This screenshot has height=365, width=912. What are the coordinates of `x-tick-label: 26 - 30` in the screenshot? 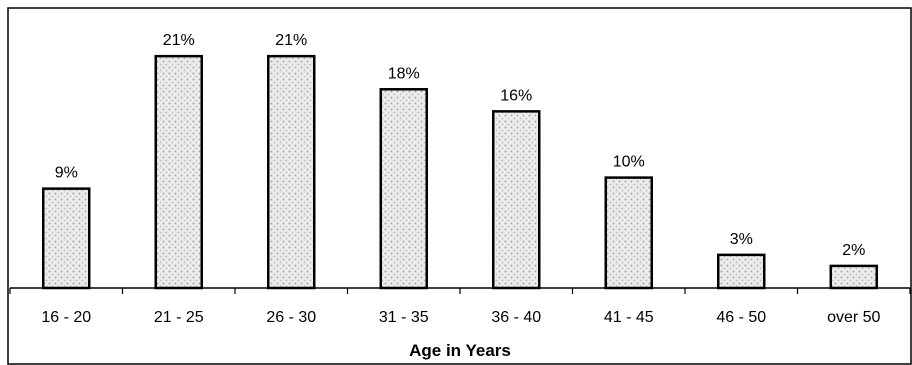 It's located at (291, 317).